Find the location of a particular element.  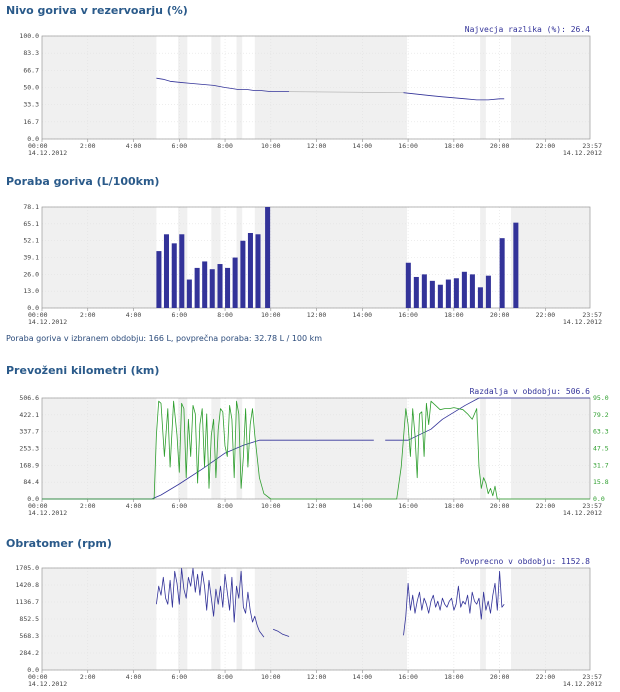

chart-title-distance: Prevoženi kilometri (km) is located at coordinates (83, 370).